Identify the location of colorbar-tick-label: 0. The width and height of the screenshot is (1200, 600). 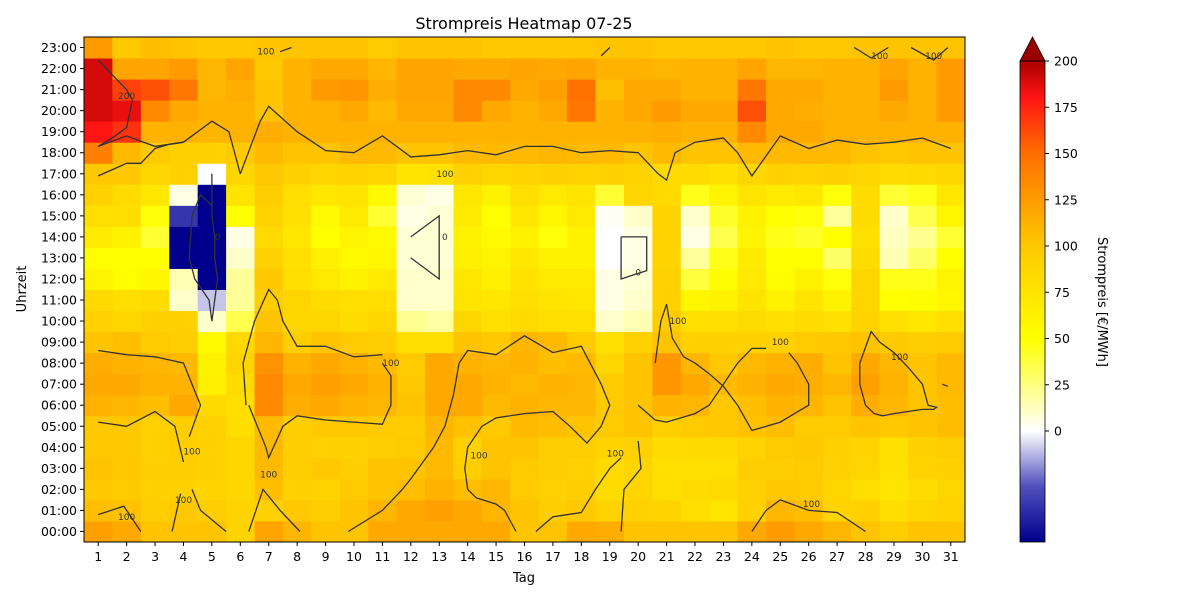
(1058, 431).